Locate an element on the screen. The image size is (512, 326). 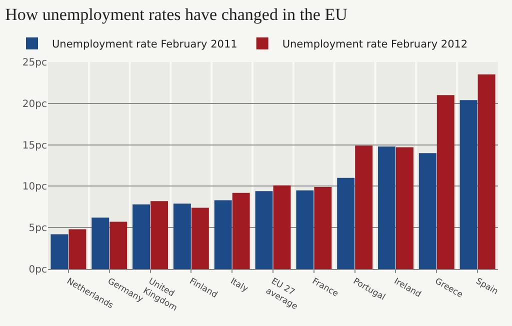
y-tick-label: 0pc is located at coordinates (37, 270).